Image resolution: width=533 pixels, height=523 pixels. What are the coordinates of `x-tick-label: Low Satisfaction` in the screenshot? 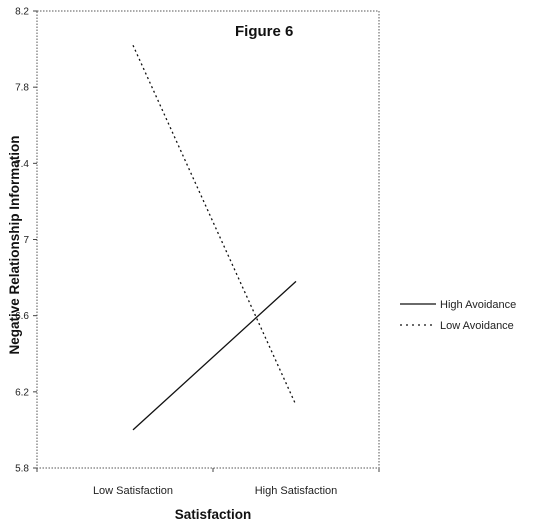 It's located at (133, 491).